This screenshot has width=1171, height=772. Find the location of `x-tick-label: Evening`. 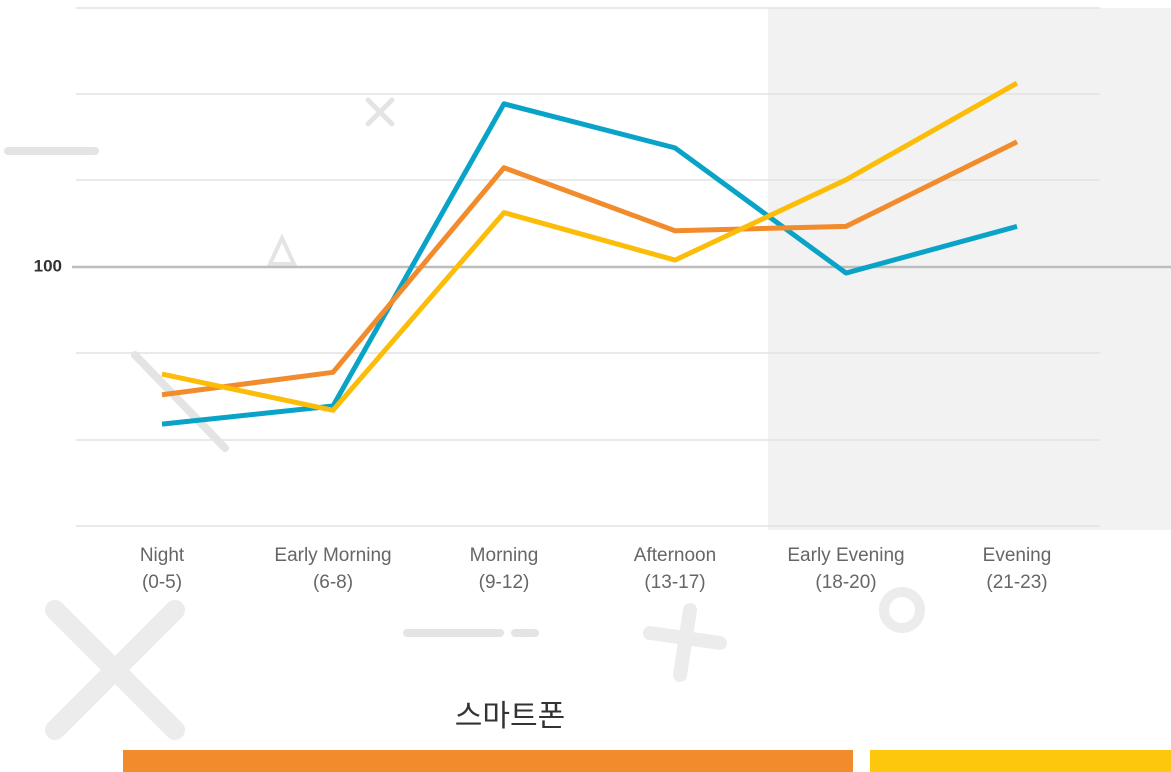

x-tick-label: Evening is located at coordinates (1017, 555).